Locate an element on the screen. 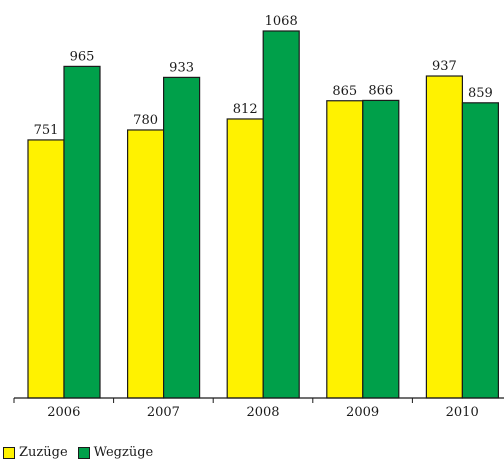 The image size is (504, 461). x-tick-label-2009: 2009 is located at coordinates (362, 412).